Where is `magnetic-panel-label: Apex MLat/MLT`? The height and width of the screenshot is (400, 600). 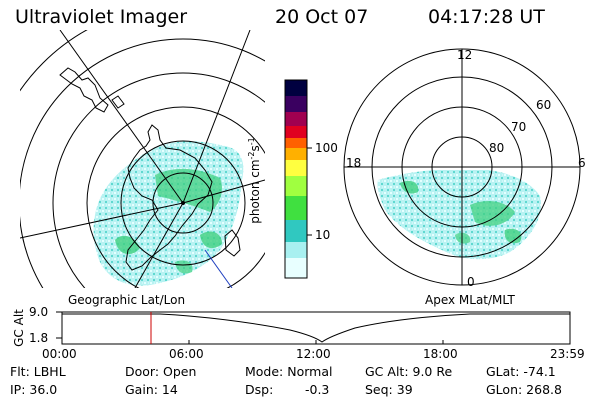
magnetic-panel-label: Apex MLat/MLT is located at coordinates (470, 300).